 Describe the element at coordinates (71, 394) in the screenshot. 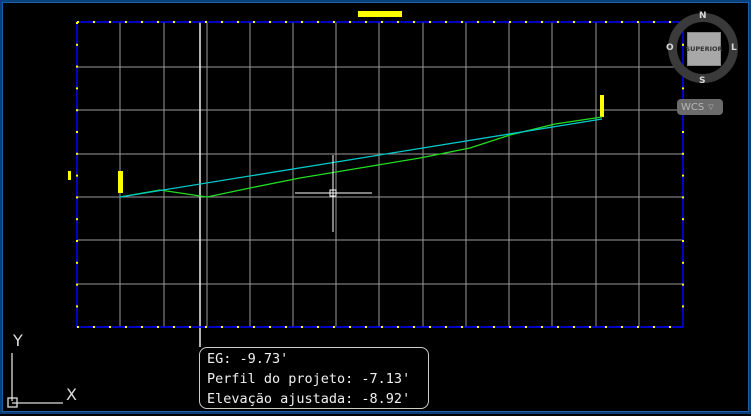

I see `ucs-x-label: X` at that location.